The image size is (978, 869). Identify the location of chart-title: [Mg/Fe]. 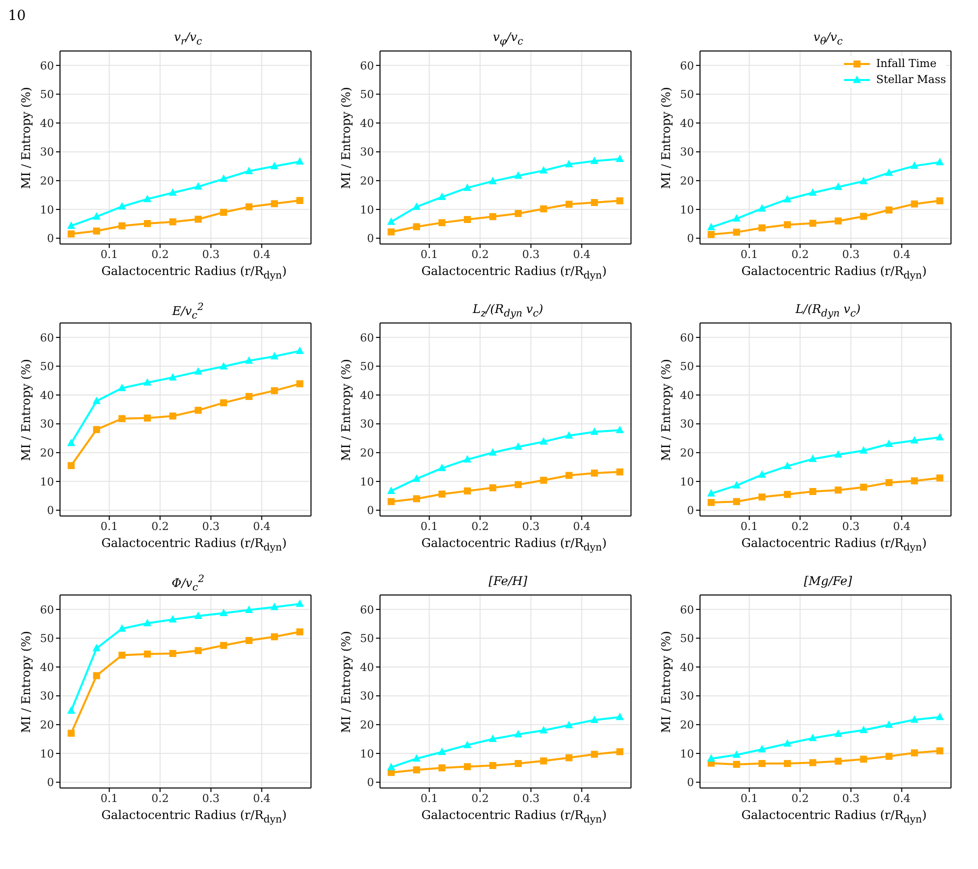
(828, 582).